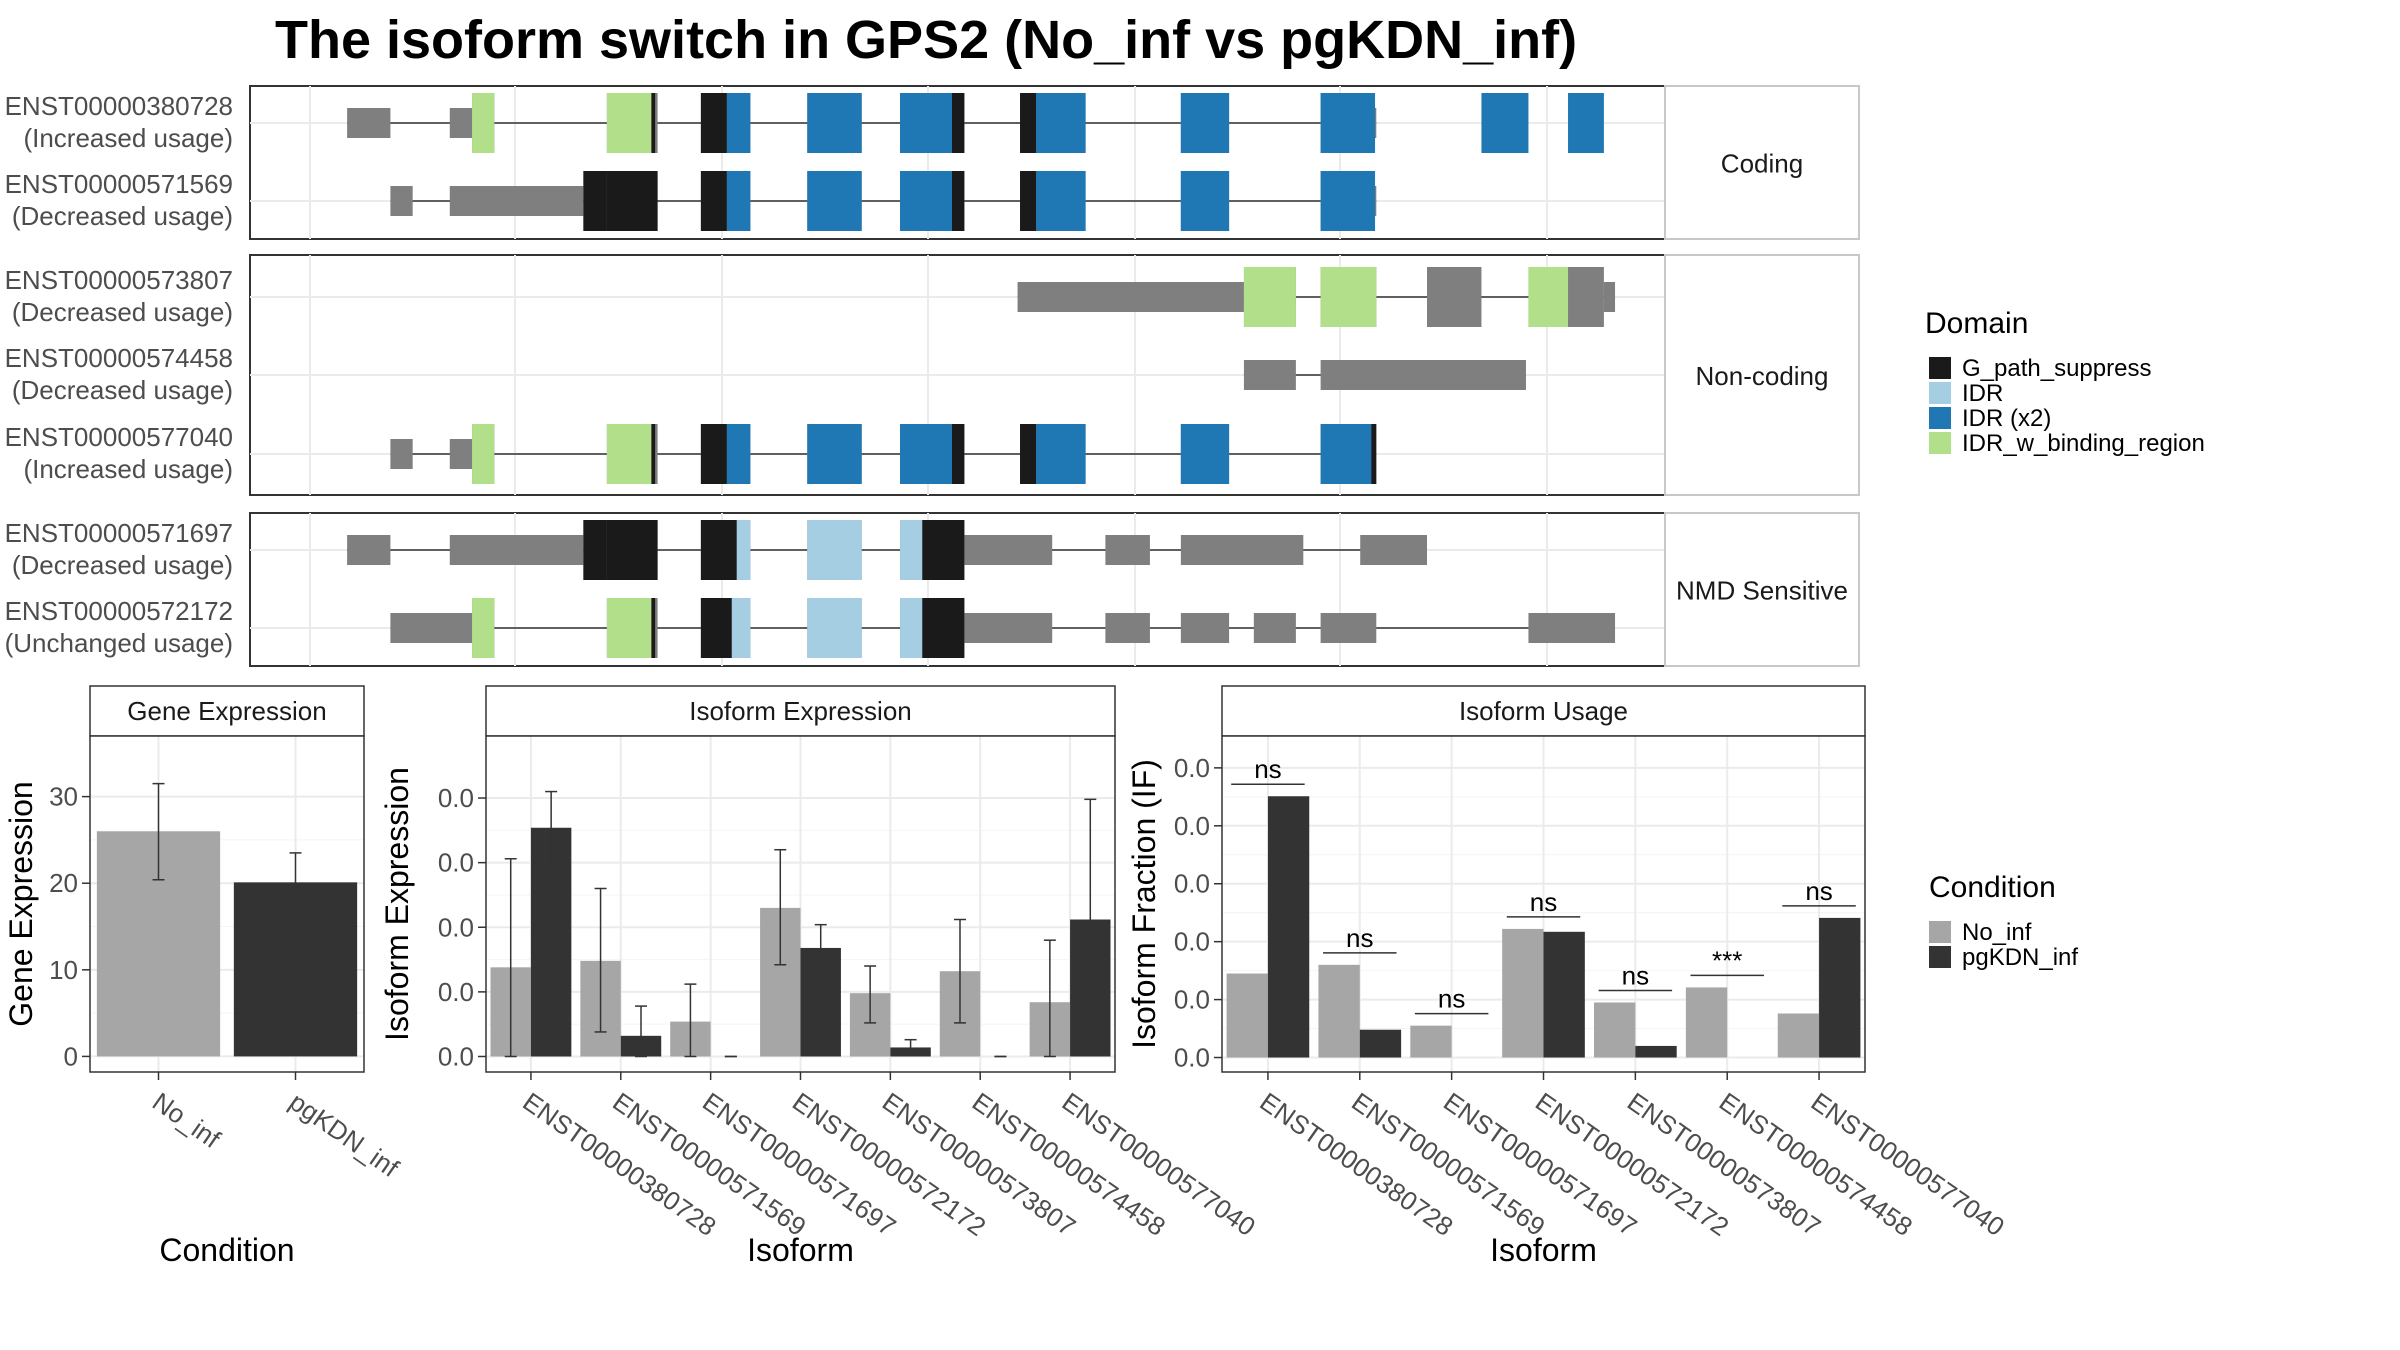 The image size is (2400, 1350). Describe the element at coordinates (63, 970) in the screenshot. I see `y-tick-label: 10` at that location.